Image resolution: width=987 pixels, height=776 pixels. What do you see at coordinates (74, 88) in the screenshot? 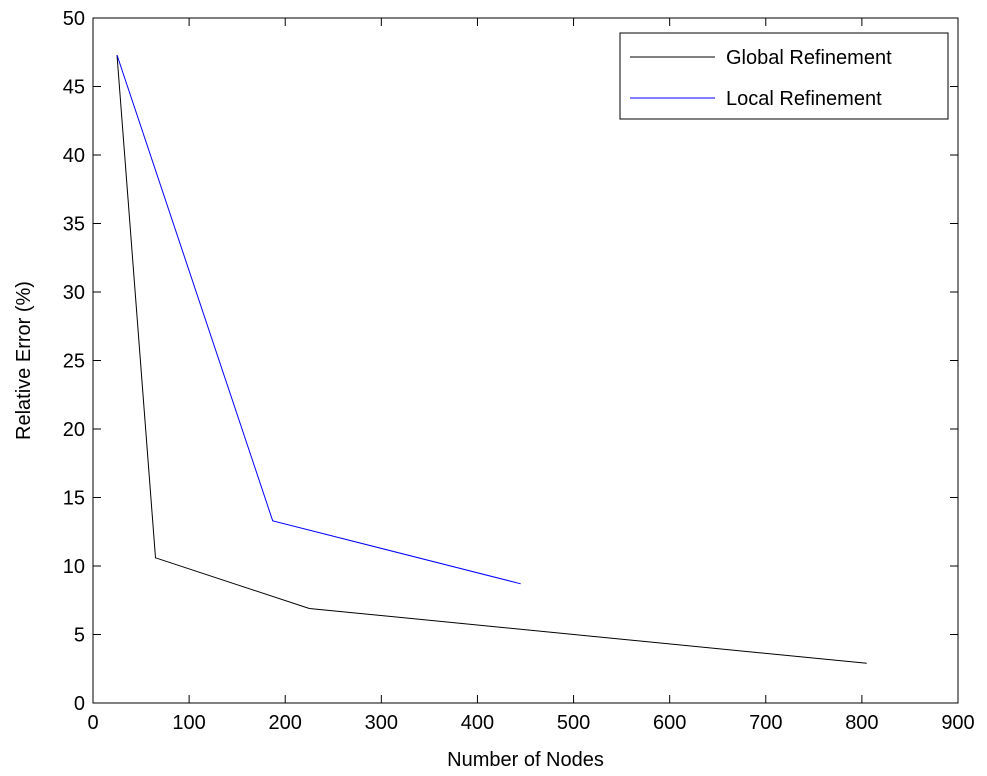
I see `y-tick-label: 45` at bounding box center [74, 88].